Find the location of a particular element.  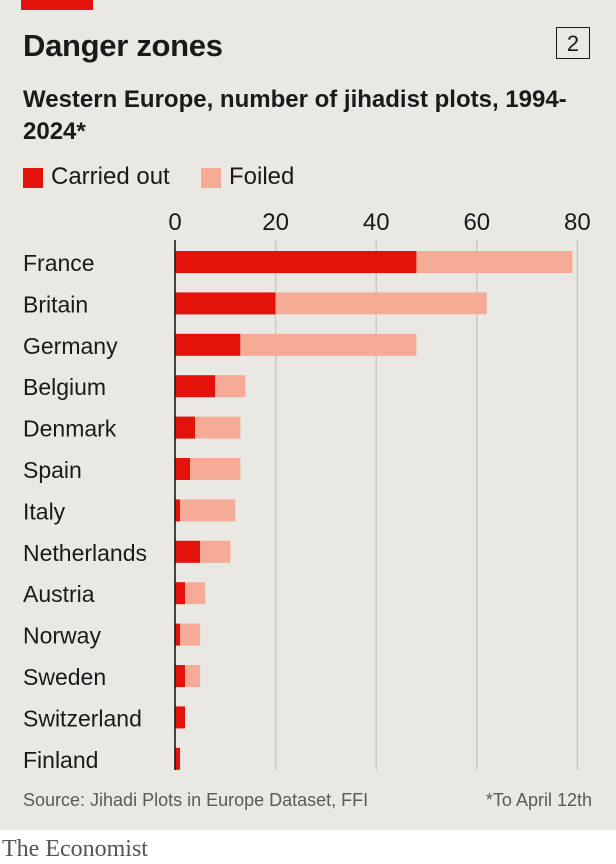

bar-spain-carried-out is located at coordinates (183, 469).